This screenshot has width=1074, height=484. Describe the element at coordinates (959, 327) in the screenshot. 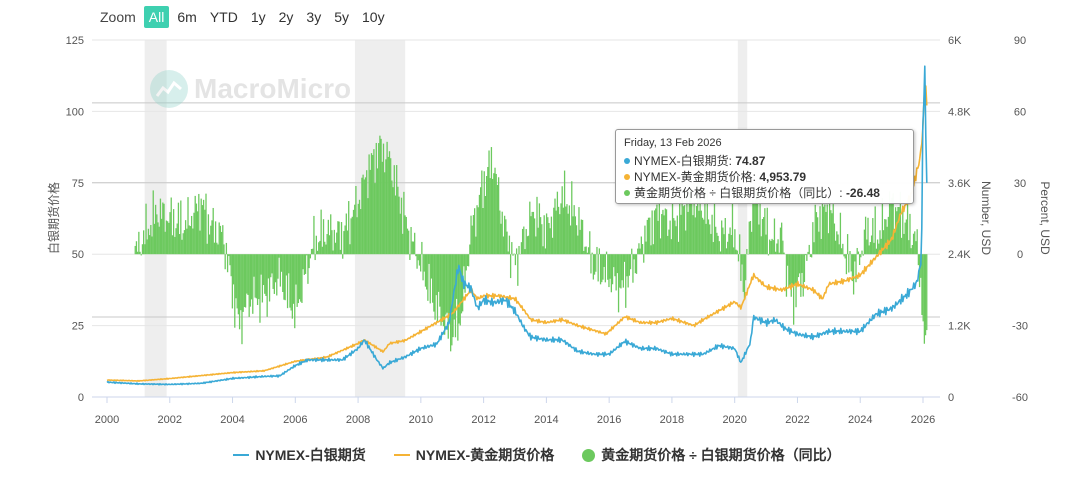

I see `right-axis-tick-label: 1.2K` at that location.